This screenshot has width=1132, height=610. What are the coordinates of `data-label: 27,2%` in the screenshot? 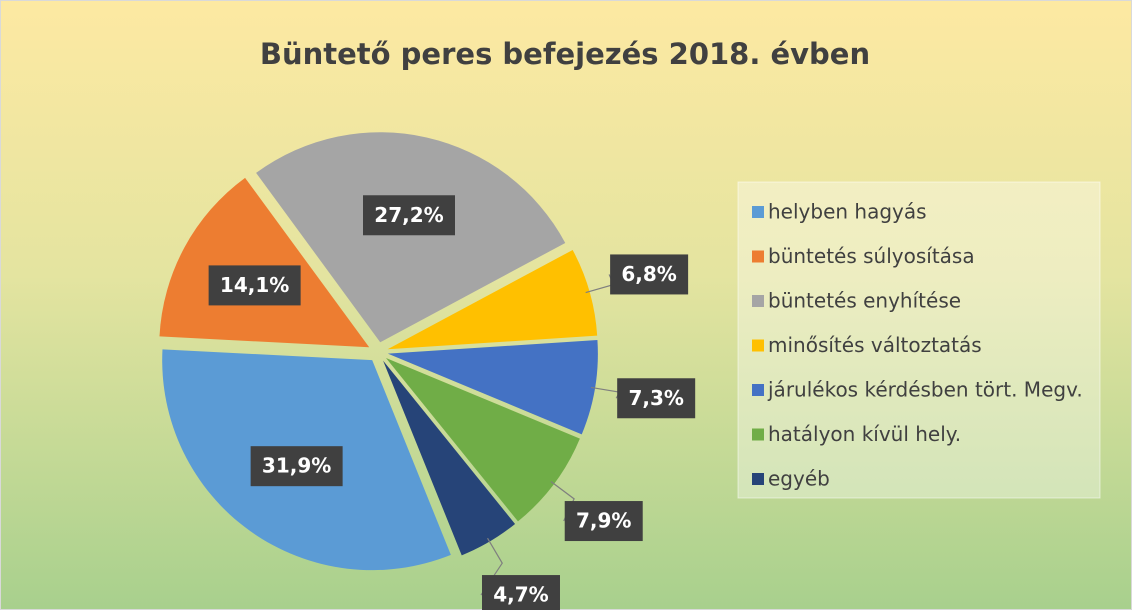 It's located at (408, 215).